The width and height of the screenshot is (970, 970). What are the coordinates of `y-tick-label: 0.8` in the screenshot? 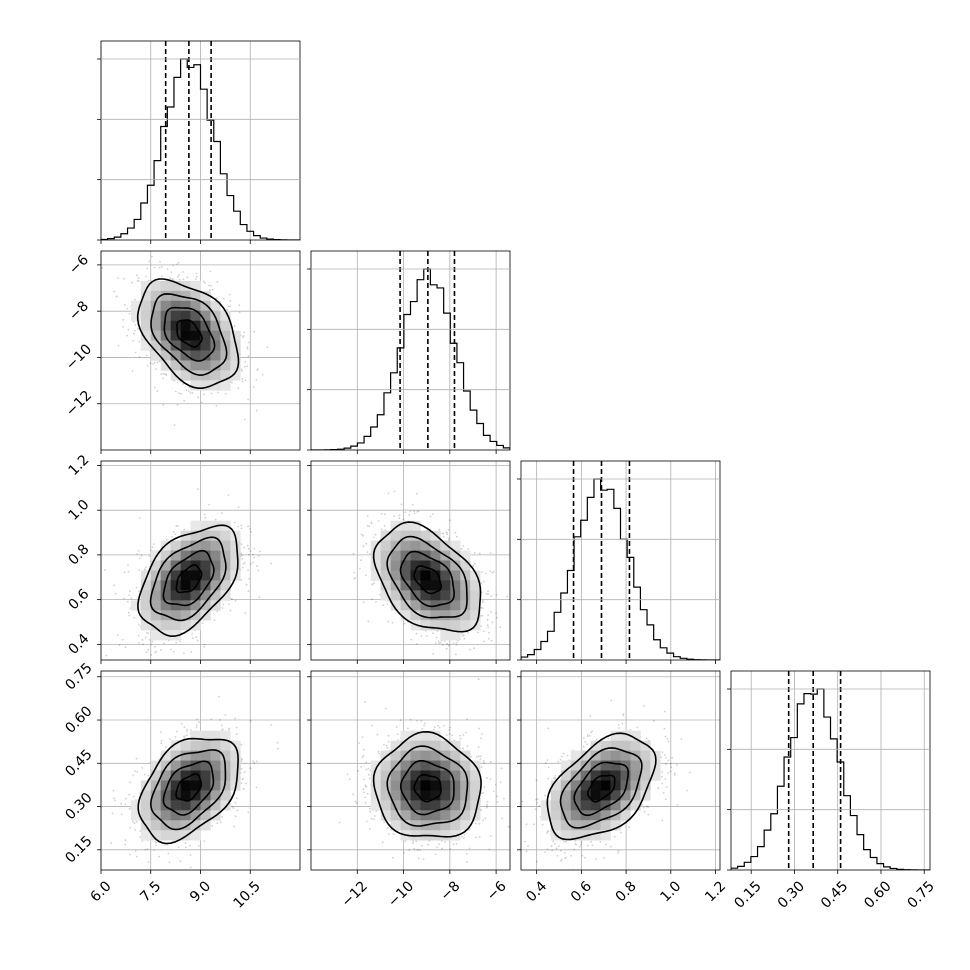 It's located at (78, 554).